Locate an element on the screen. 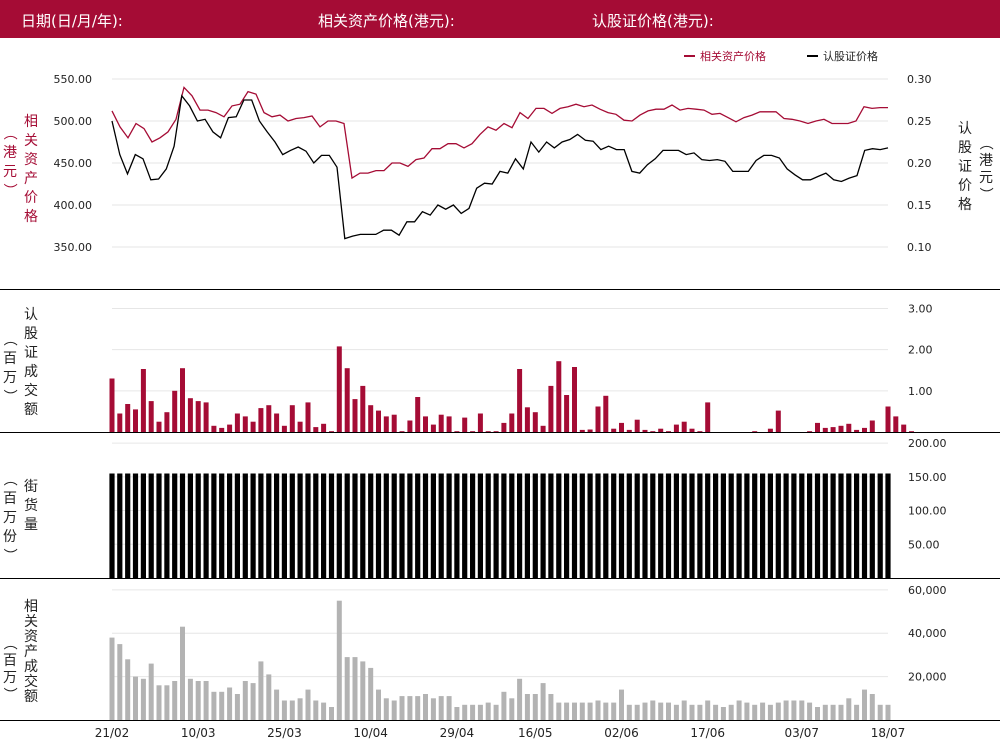 This screenshot has width=1000, height=751. warrant-volume-axis-unit: （ is located at coordinates (9, 339).